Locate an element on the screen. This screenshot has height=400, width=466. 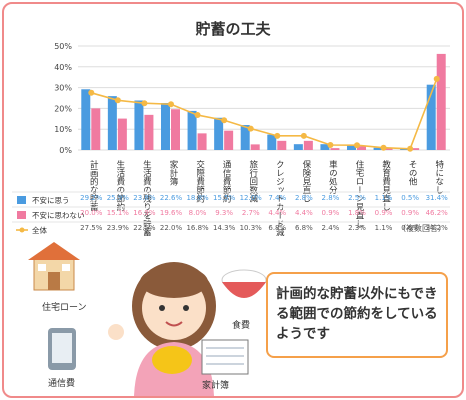
data-label: 22.5% is located at coordinates (144, 228).